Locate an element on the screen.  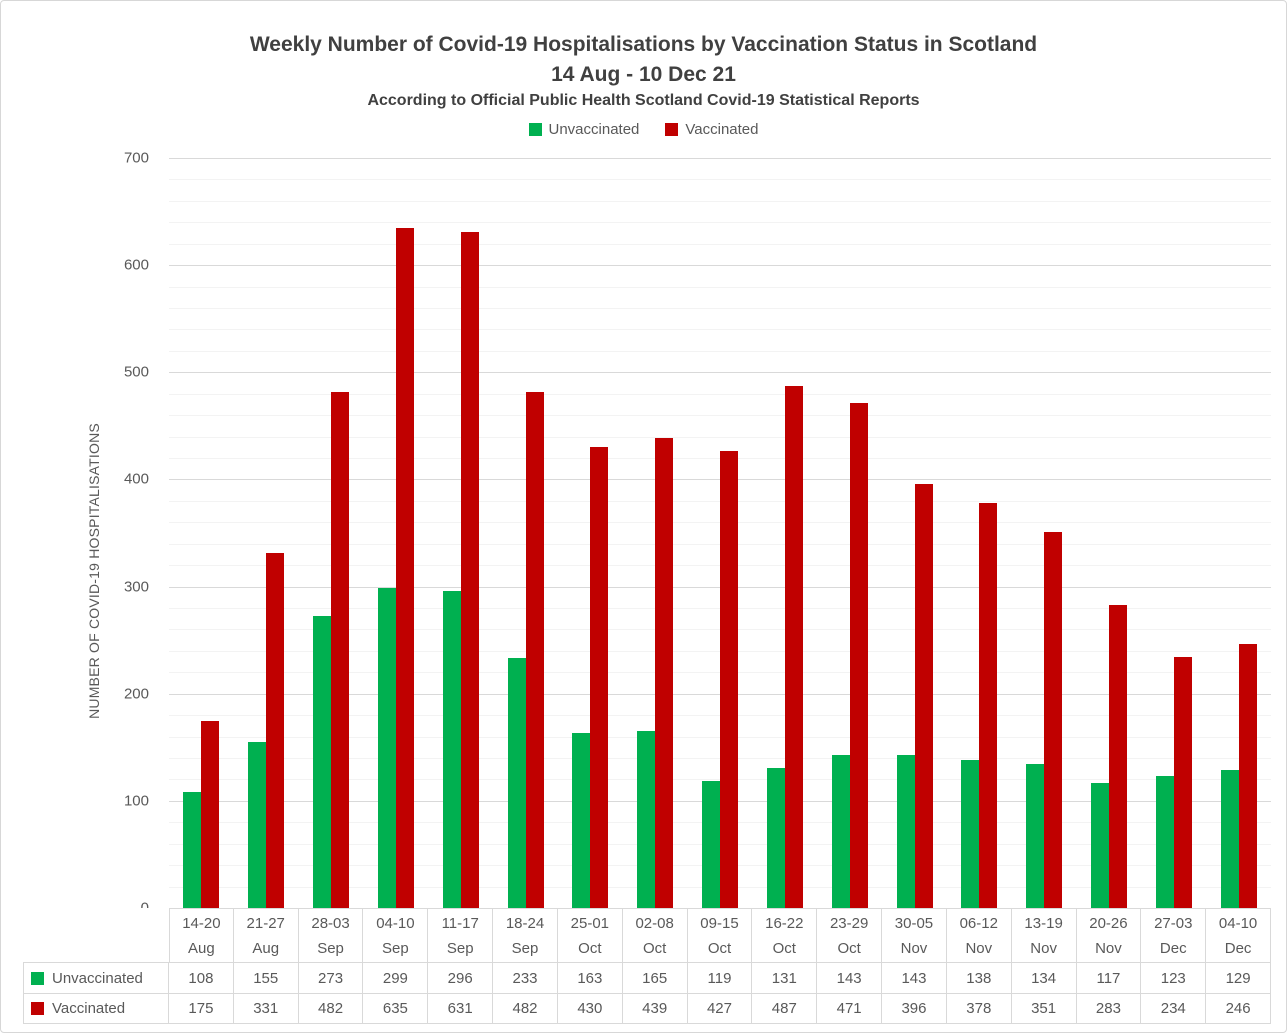
category-header-cell: 09-15 Oct is located at coordinates (720, 935).